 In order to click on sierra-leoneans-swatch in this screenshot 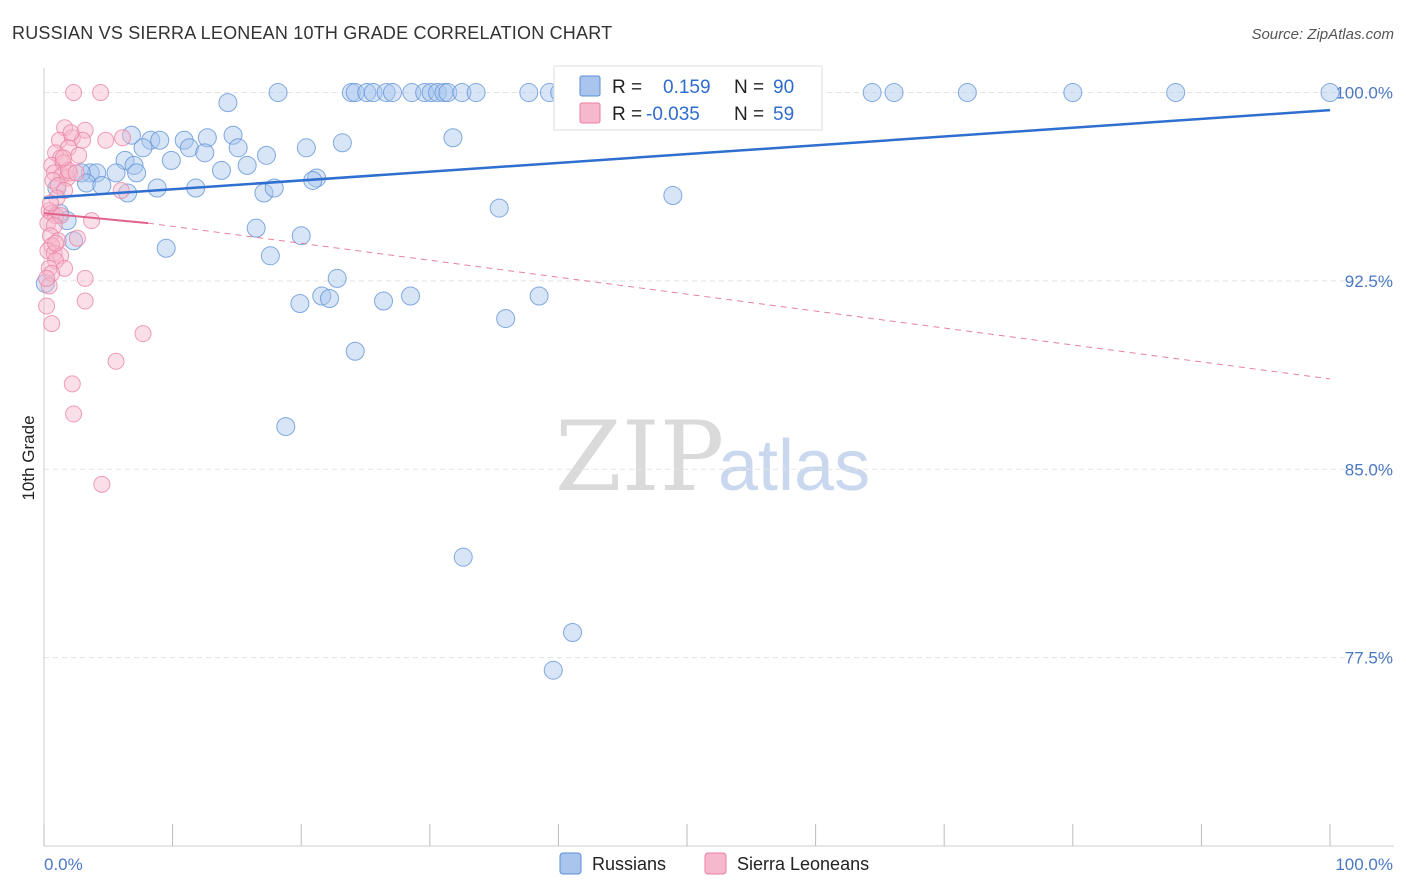, I will do `click(590, 113)`.